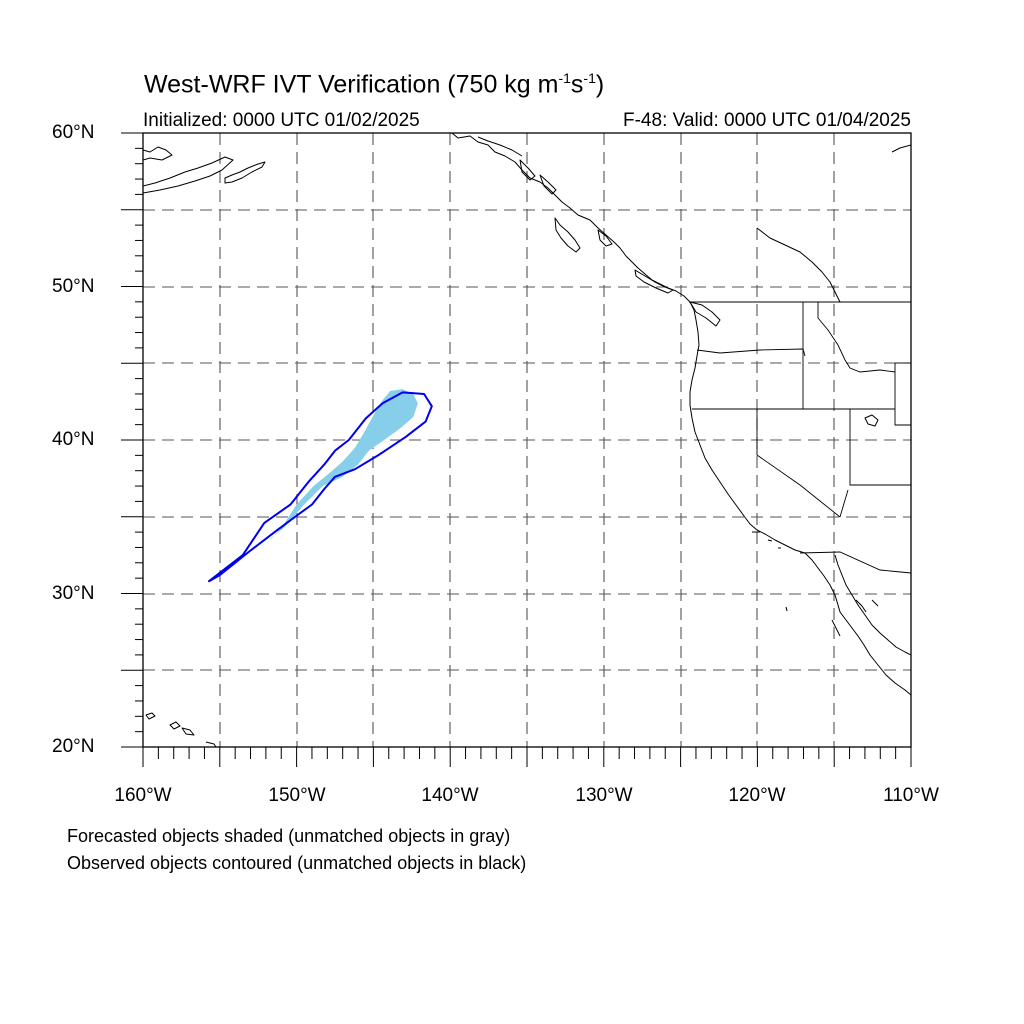 The height and width of the screenshot is (1024, 1024). Describe the element at coordinates (143, 795) in the screenshot. I see `lon-label-160w: 160°W` at that location.